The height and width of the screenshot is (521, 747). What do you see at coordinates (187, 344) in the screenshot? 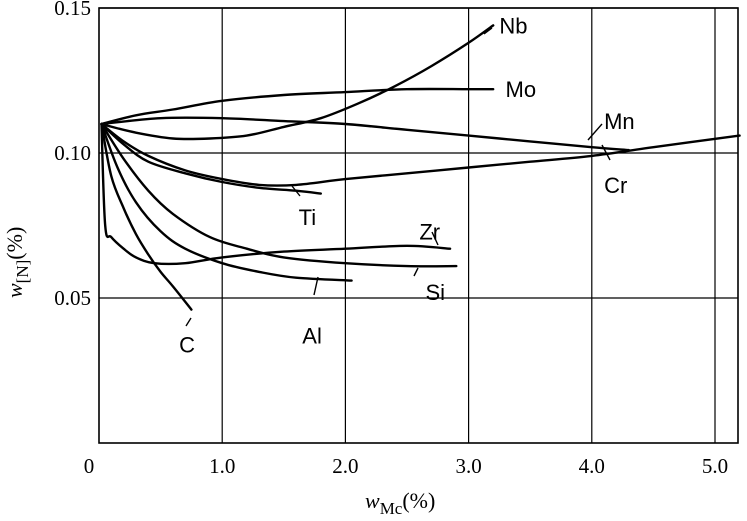
I see `label-c: C` at bounding box center [187, 344].